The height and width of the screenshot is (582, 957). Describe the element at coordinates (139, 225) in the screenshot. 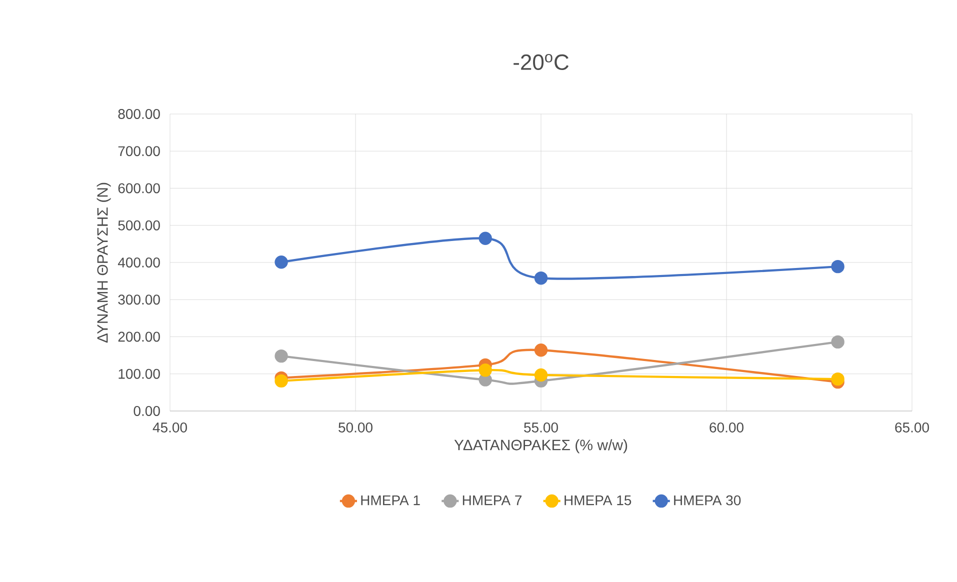

I see `y-tick-label: 500.00` at that location.